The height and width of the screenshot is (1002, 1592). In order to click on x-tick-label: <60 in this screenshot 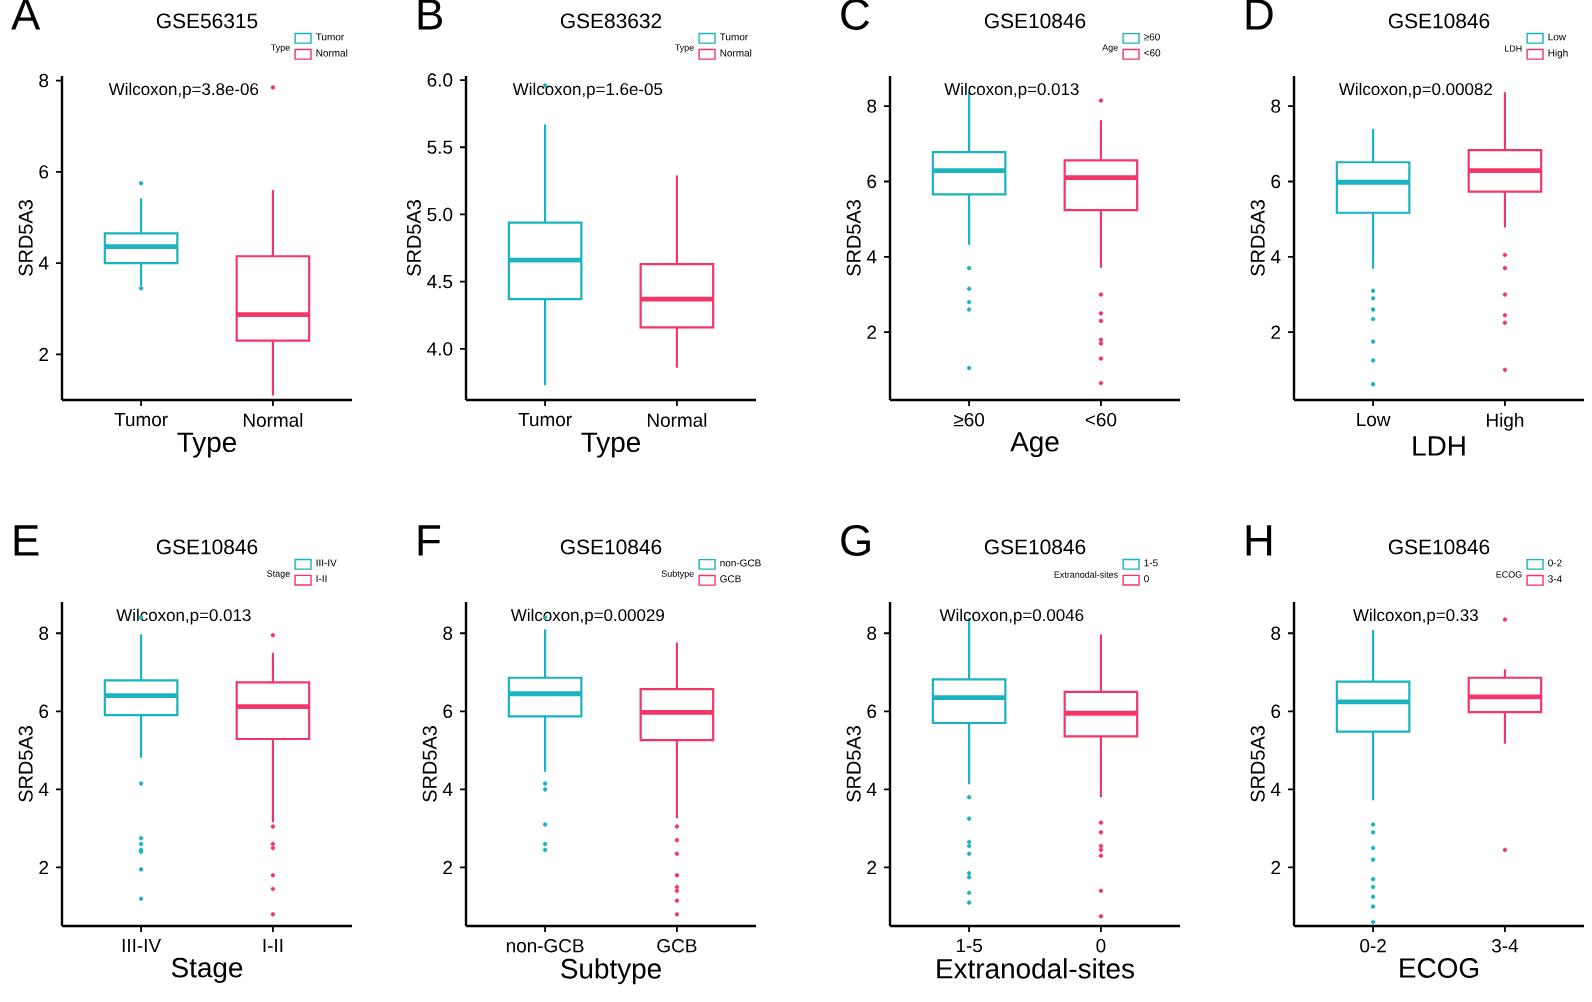, I will do `click(1101, 420)`.